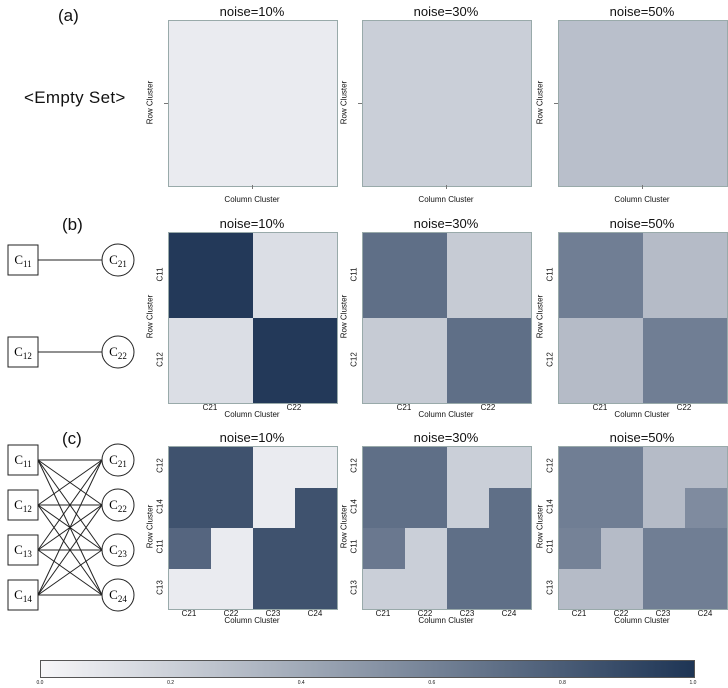 This screenshot has width=728, height=688. What do you see at coordinates (446, 11) in the screenshot?
I see `heatmap-title: noise=30%` at bounding box center [446, 11].